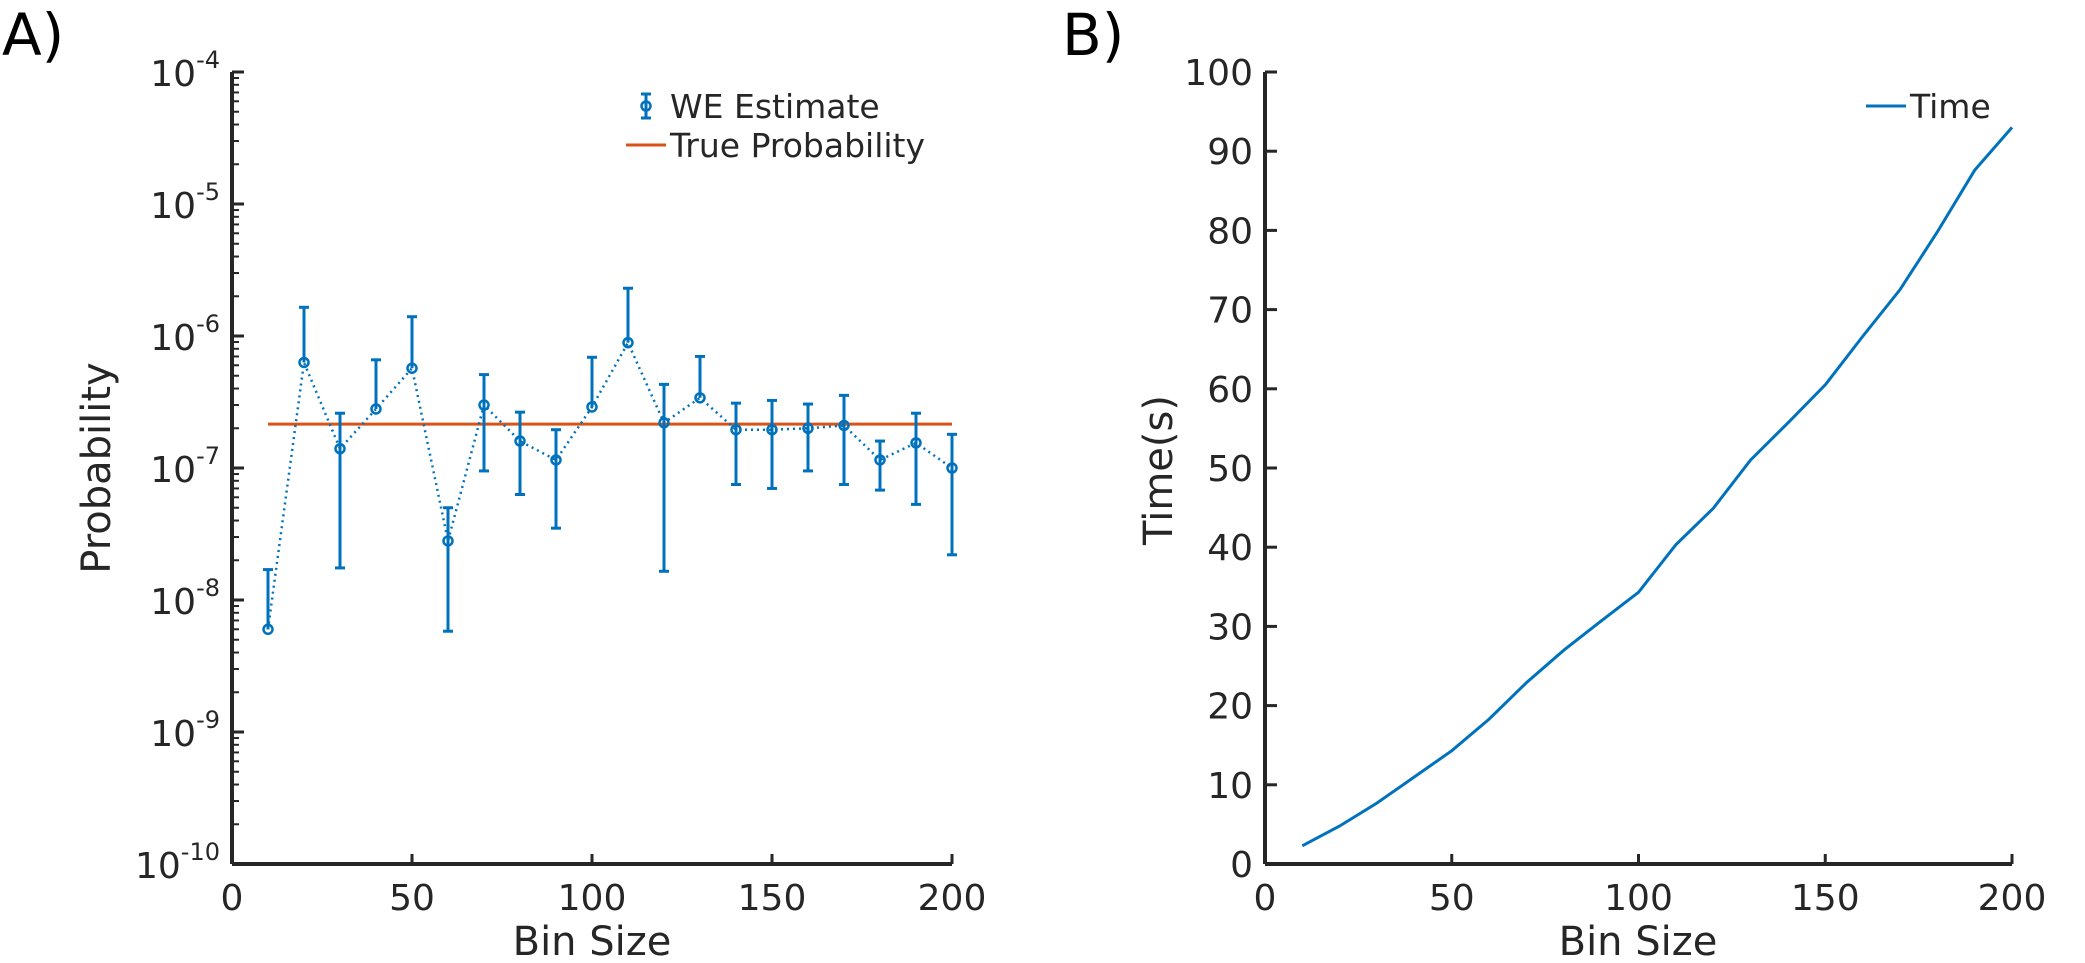  Describe the element at coordinates (1218, 73) in the screenshot. I see `panel-b-ytick-label: 100` at that location.